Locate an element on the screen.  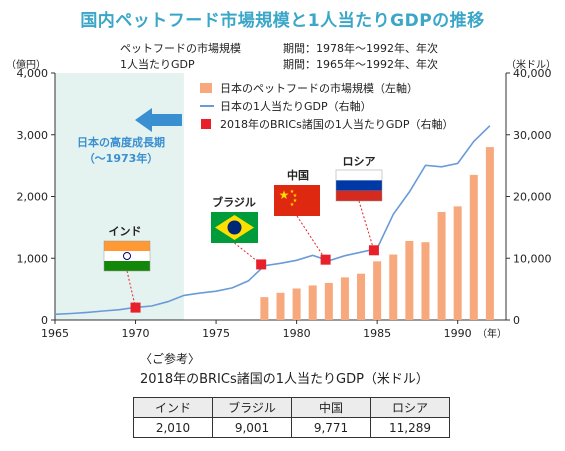
legend-marker-label: 2018年のBRICs諸国の1人当たりGDP（右軸） is located at coordinates (336, 124).